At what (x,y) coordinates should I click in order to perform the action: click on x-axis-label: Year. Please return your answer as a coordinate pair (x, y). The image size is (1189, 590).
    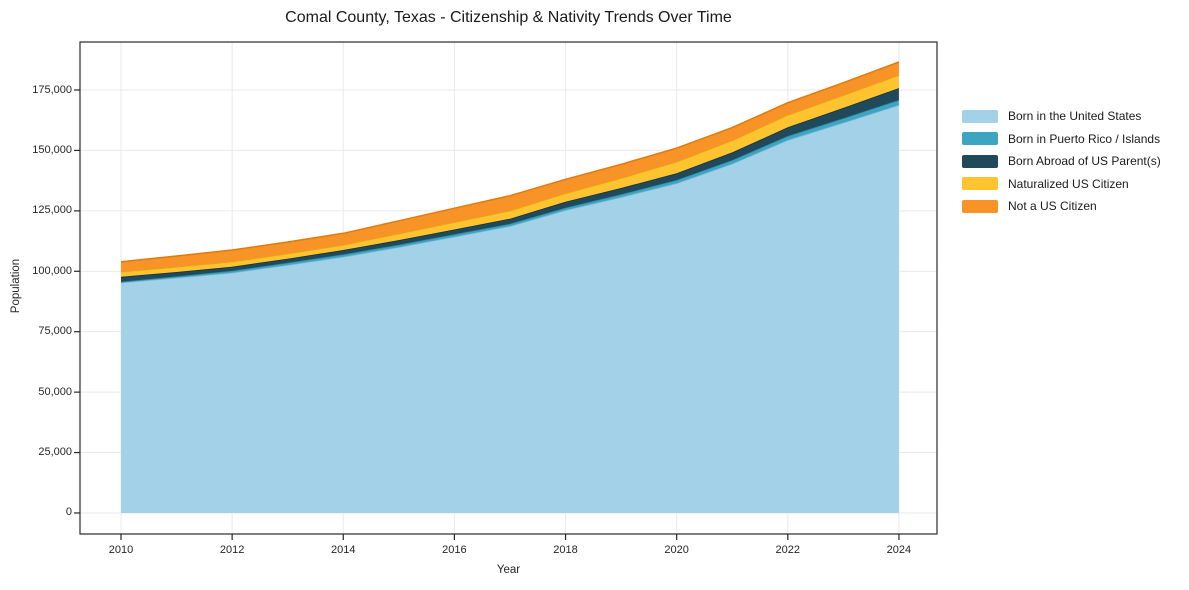
    Looking at the image, I should click on (508, 570).